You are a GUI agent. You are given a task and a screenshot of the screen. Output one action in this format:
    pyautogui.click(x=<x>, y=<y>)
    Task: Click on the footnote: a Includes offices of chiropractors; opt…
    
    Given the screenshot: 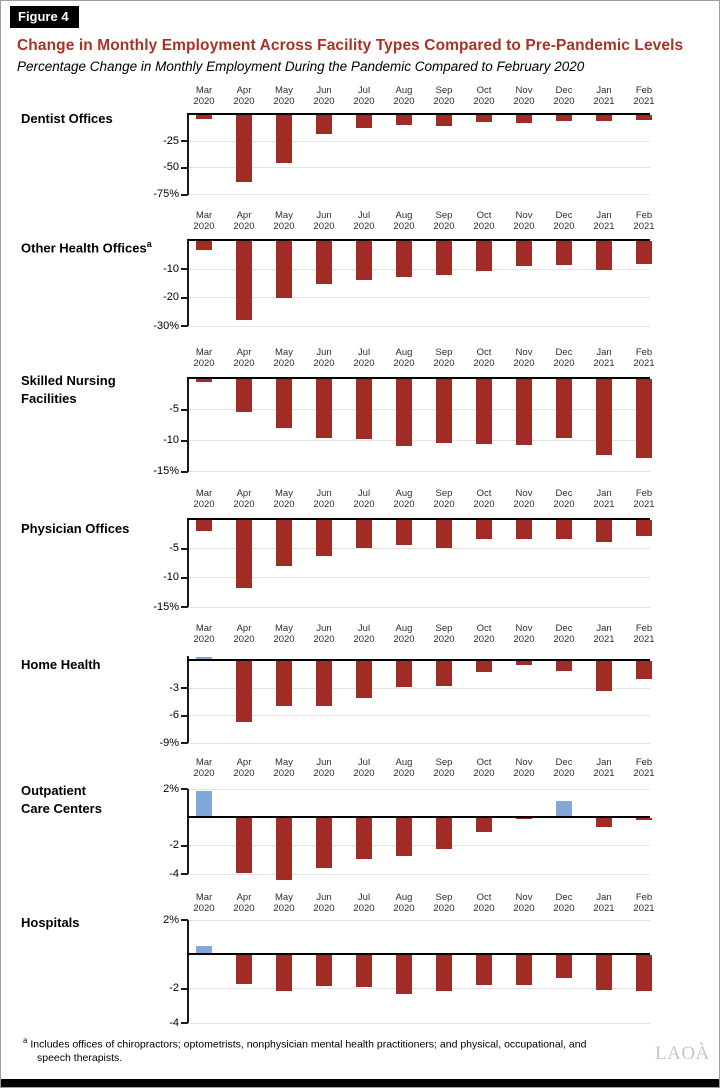 What is the action you would take?
    pyautogui.click(x=323, y=1050)
    